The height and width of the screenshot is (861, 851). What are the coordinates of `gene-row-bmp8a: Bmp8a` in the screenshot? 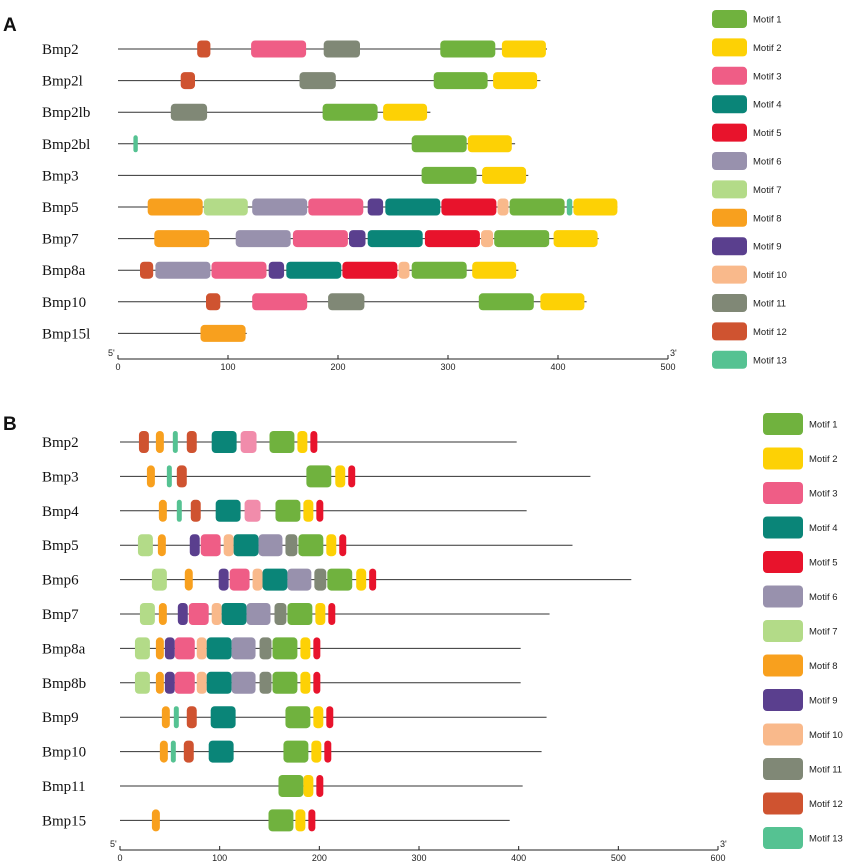 It's located at (280, 270).